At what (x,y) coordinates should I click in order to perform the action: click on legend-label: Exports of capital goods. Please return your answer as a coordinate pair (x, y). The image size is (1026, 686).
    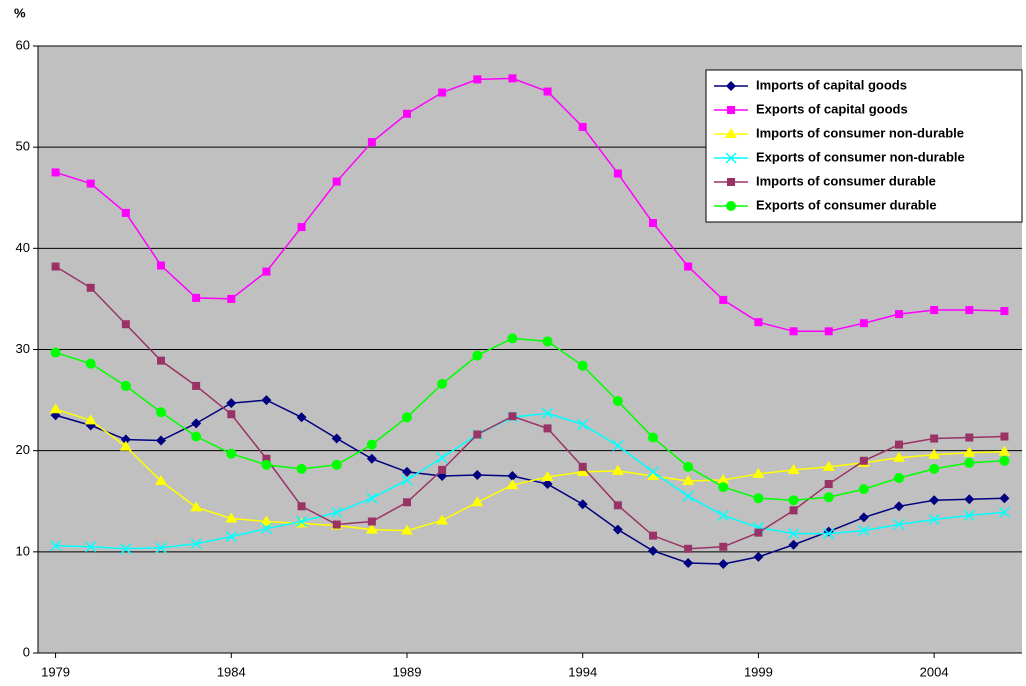
    Looking at the image, I should click on (832, 108).